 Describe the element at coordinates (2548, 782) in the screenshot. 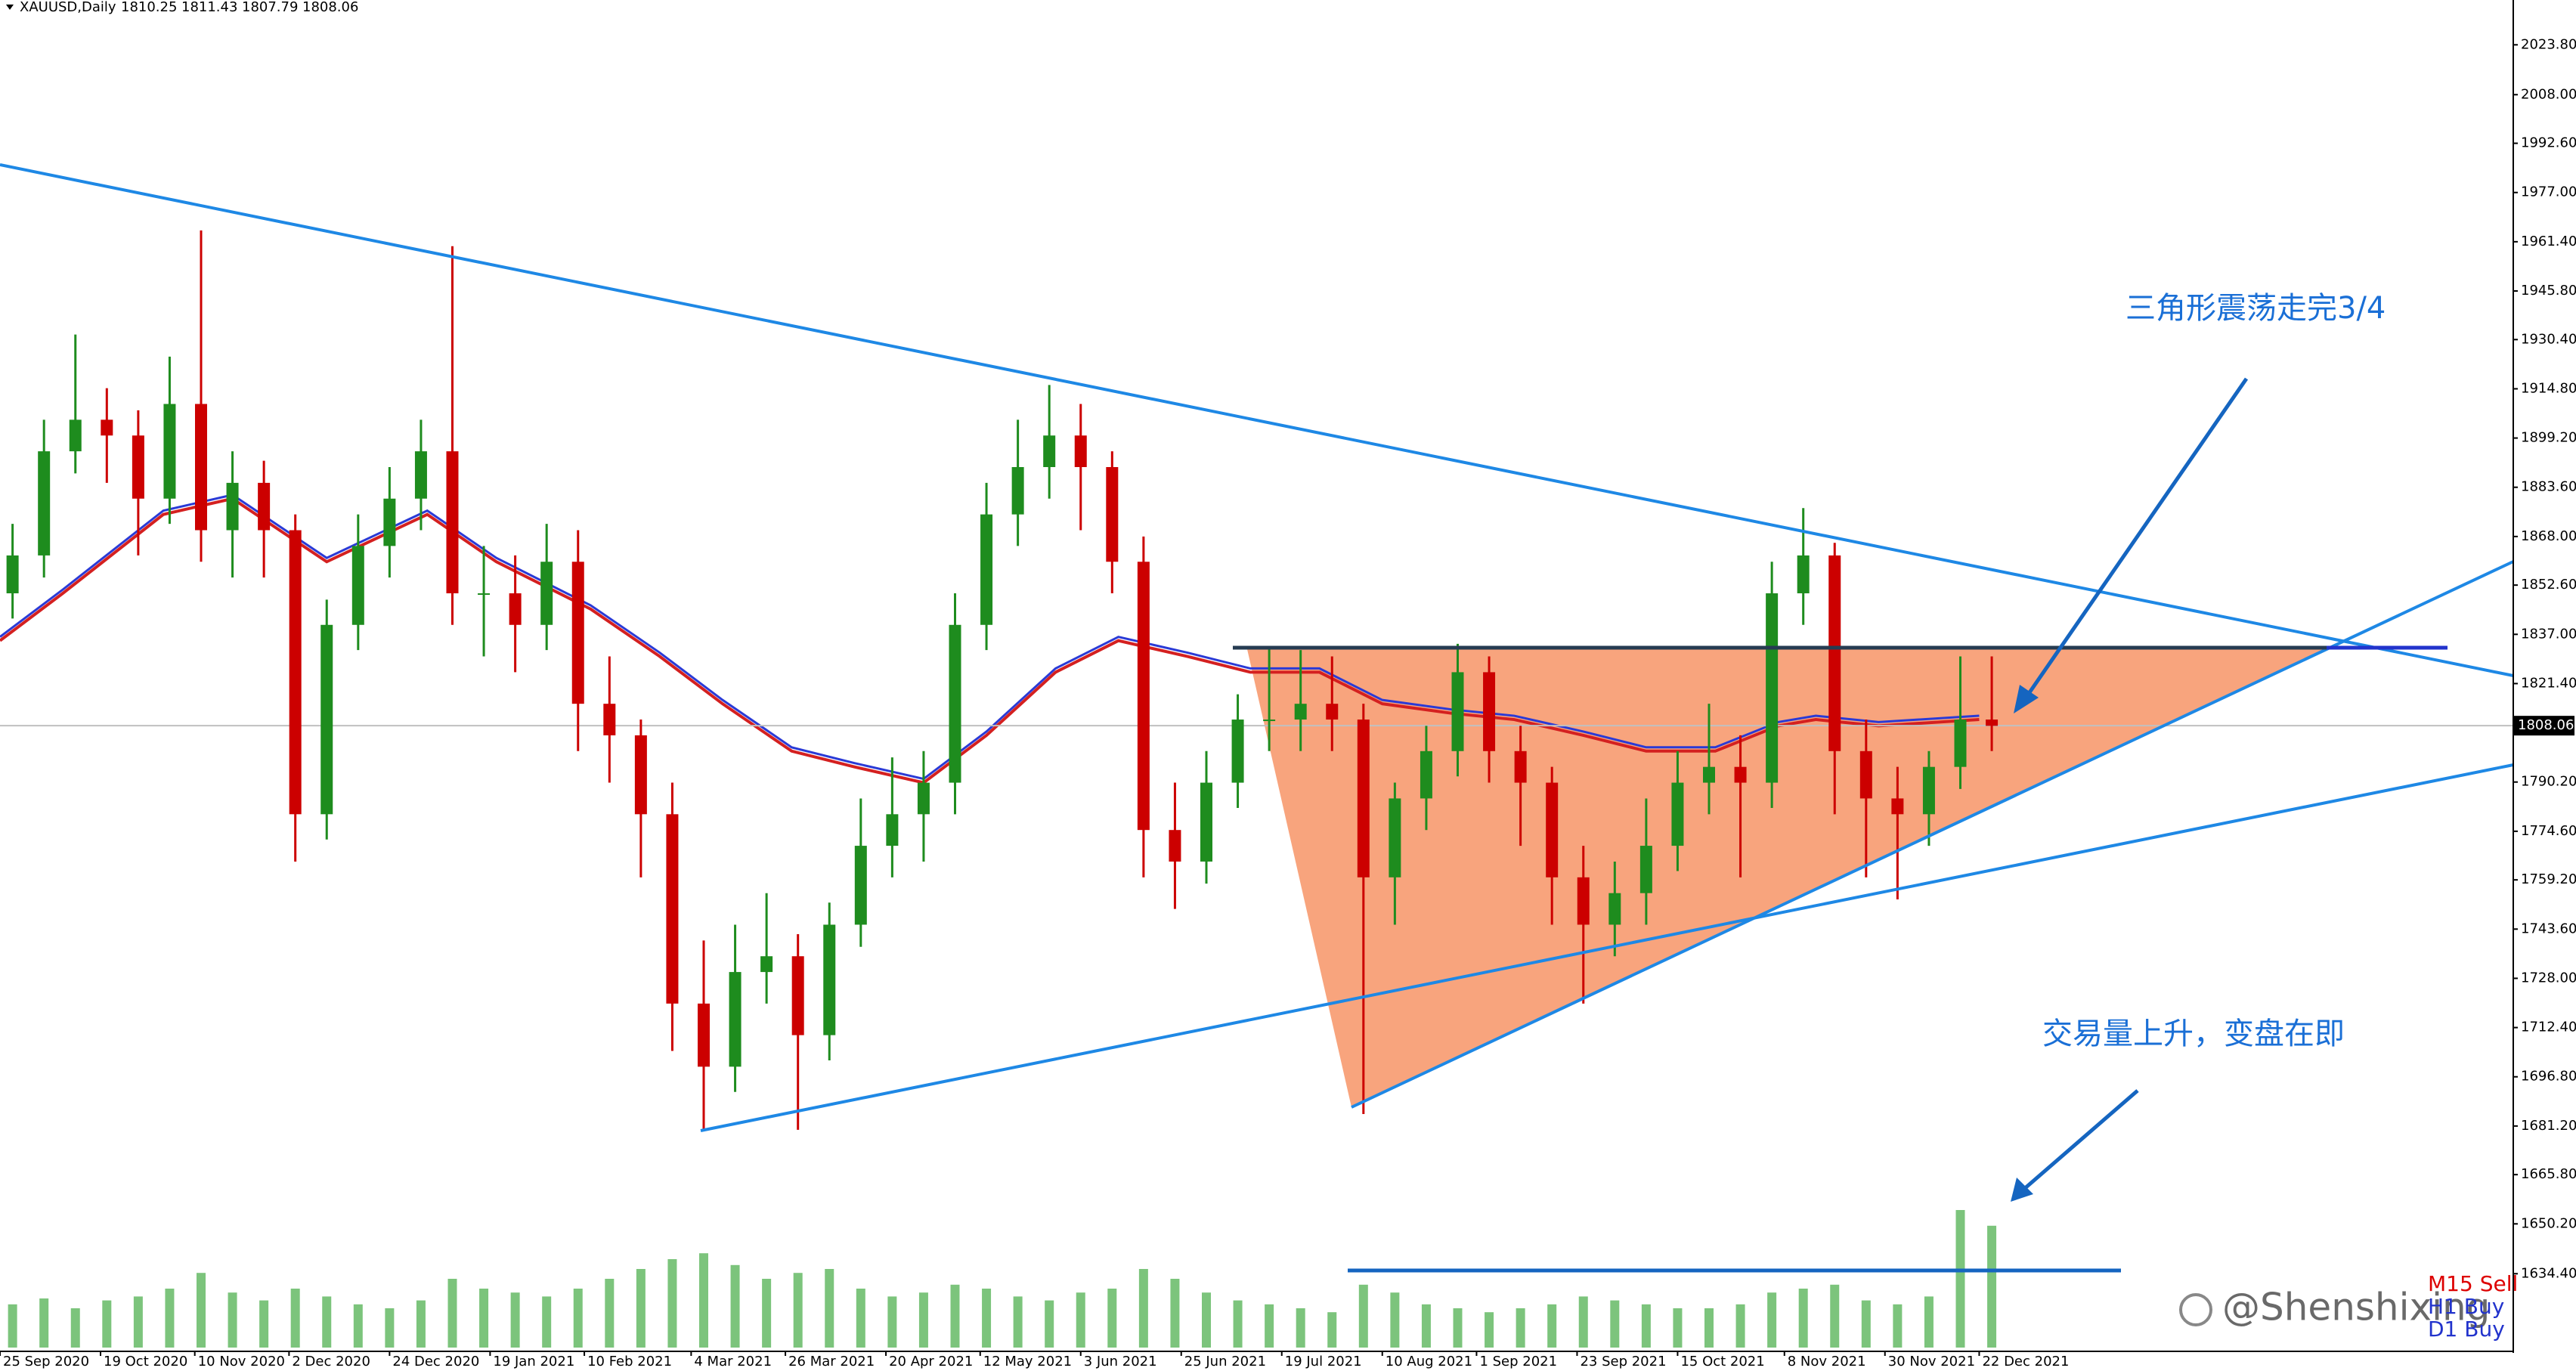

I see `y-tick-label: 1790.20` at that location.